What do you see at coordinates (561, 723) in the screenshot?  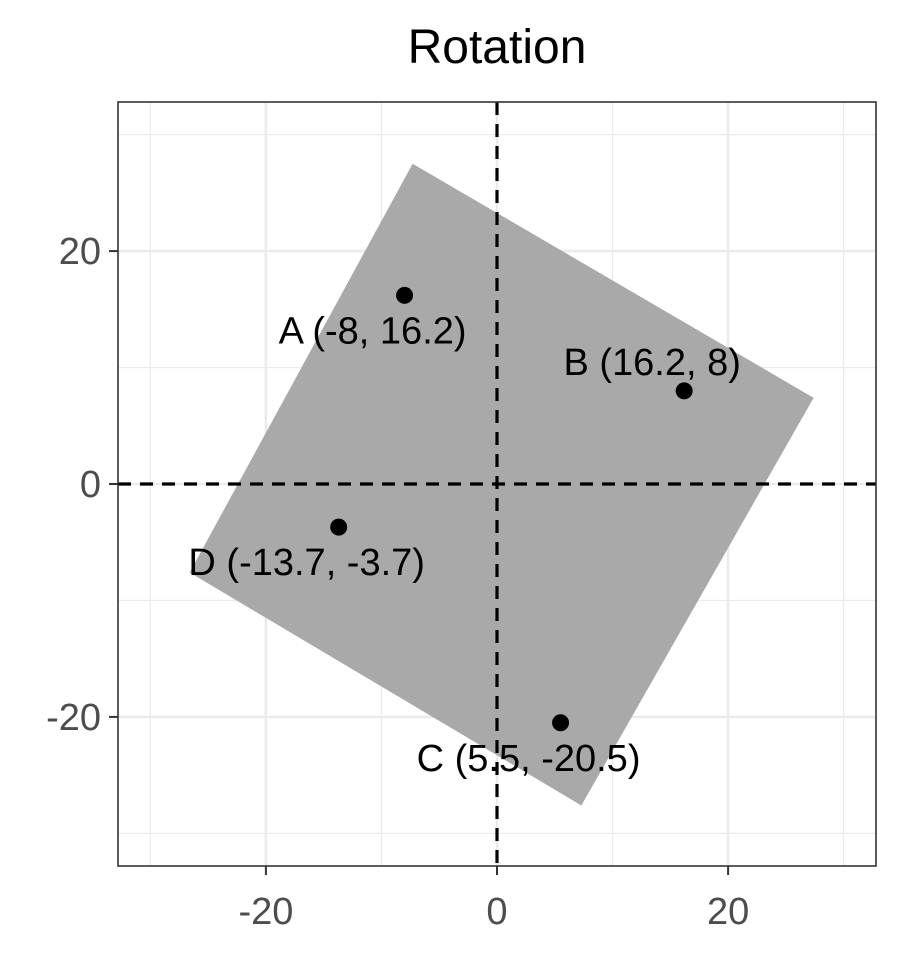 I see `data-point-c` at bounding box center [561, 723].